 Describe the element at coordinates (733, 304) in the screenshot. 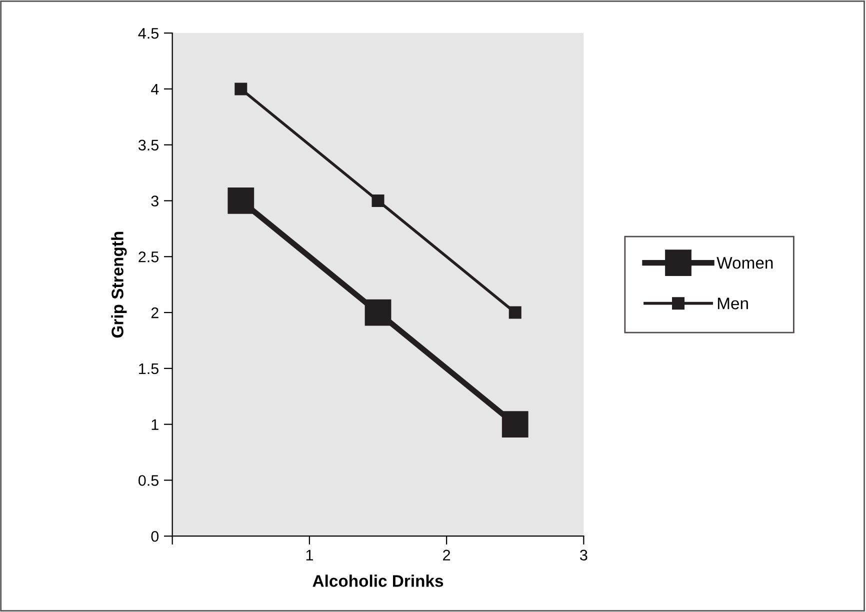

I see `legend-label: Men` at that location.